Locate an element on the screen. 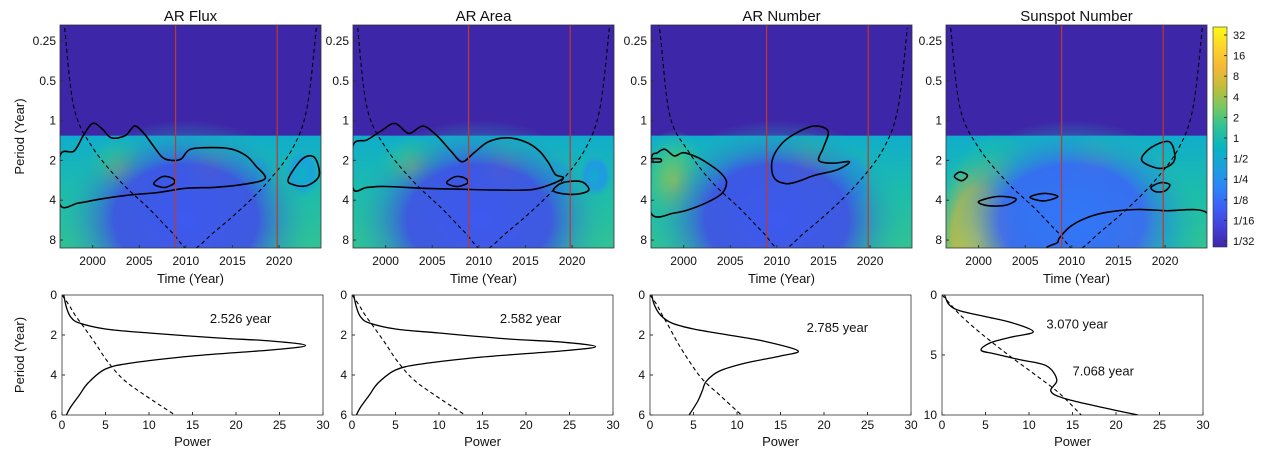 The image size is (1280, 460). y-tick-label: 2 is located at coordinates (52, 160).